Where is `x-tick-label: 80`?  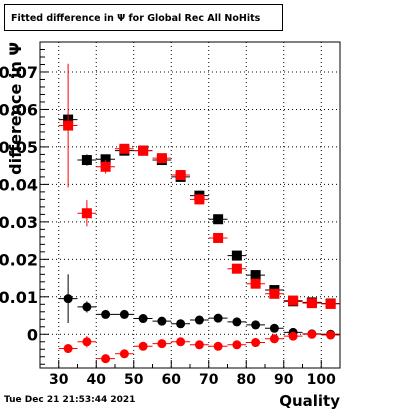
x-tick-label: 80 is located at coordinates (247, 380).